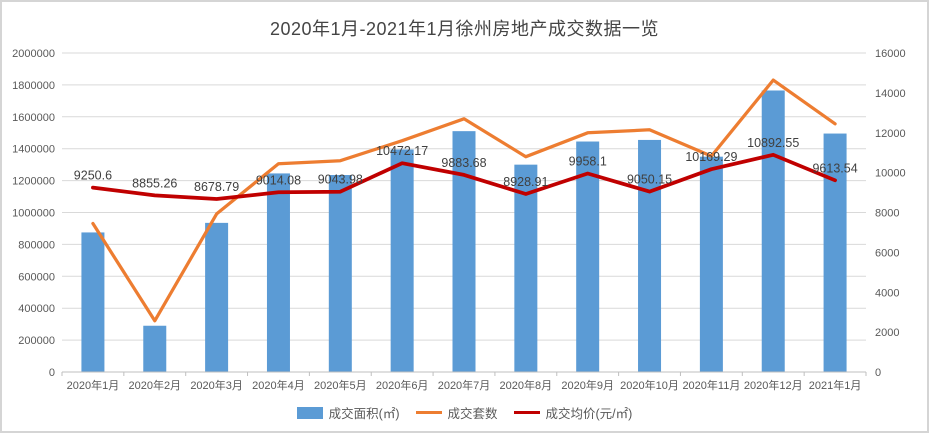 This screenshot has height=433, width=929. Describe the element at coordinates (154, 385) in the screenshot. I see `x-axis-category-label: 2020年2月` at that location.